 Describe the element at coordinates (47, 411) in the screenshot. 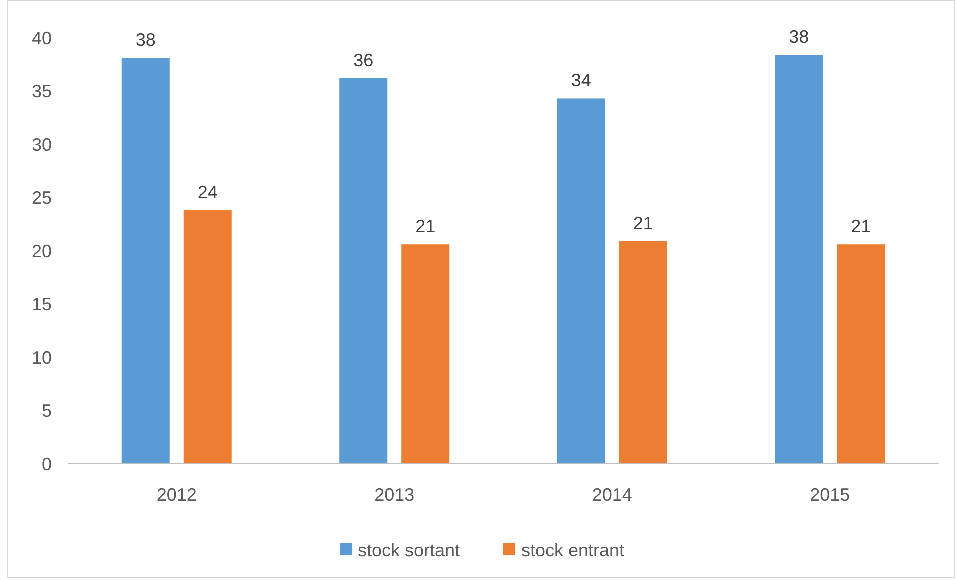

I see `y-tick-label: 5` at that location.